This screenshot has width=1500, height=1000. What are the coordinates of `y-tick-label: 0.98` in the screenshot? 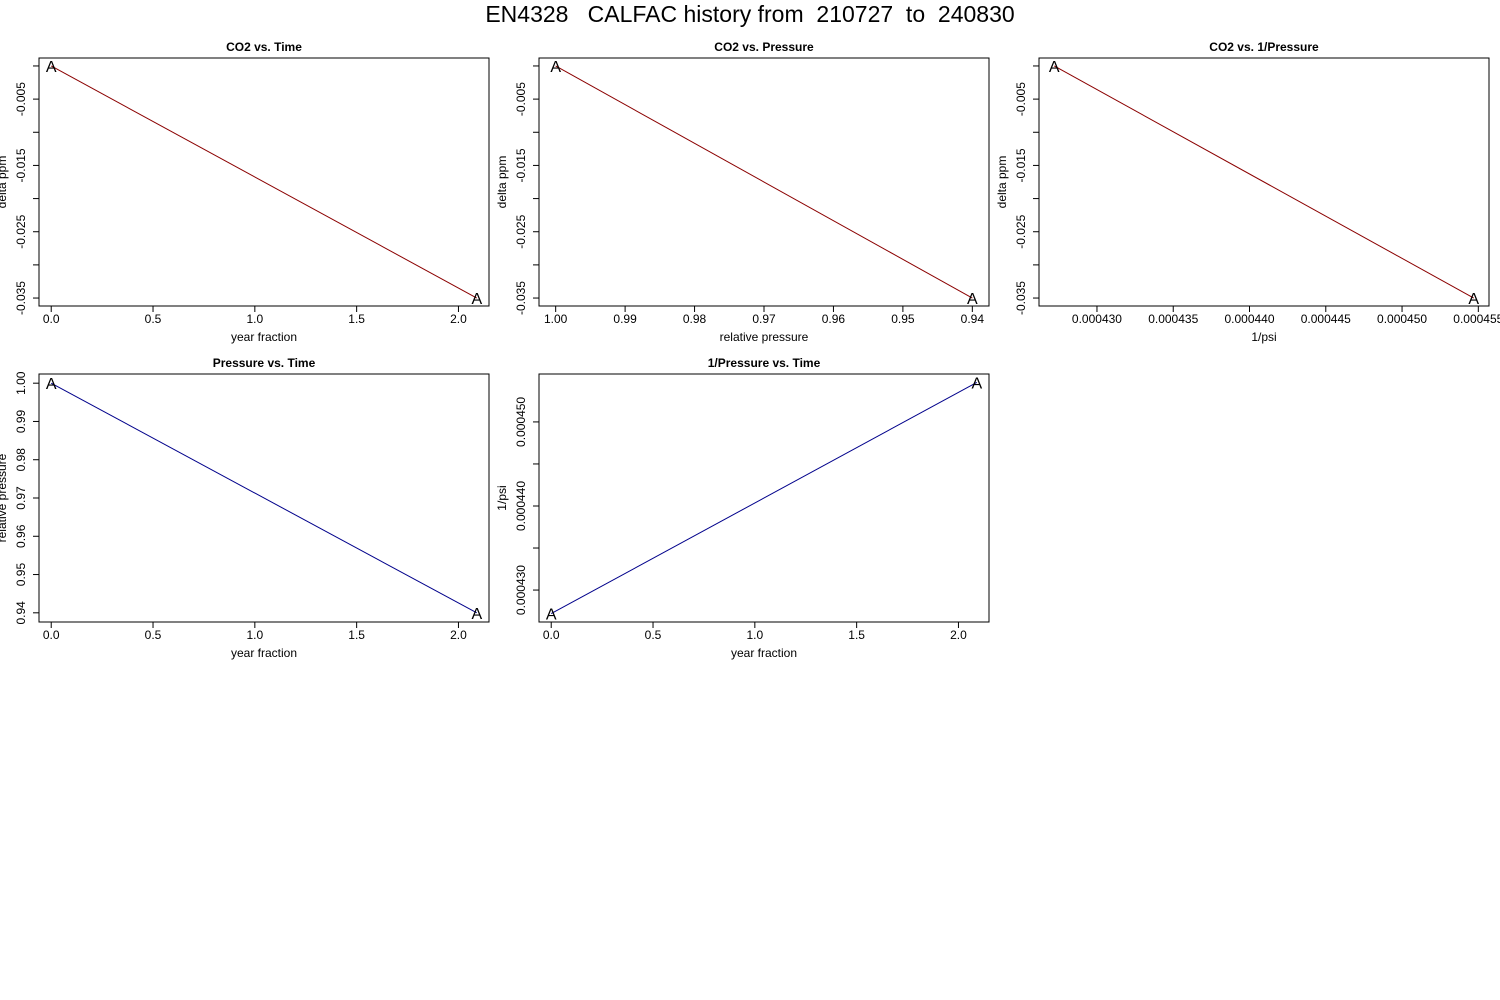 It's located at (21, 460).